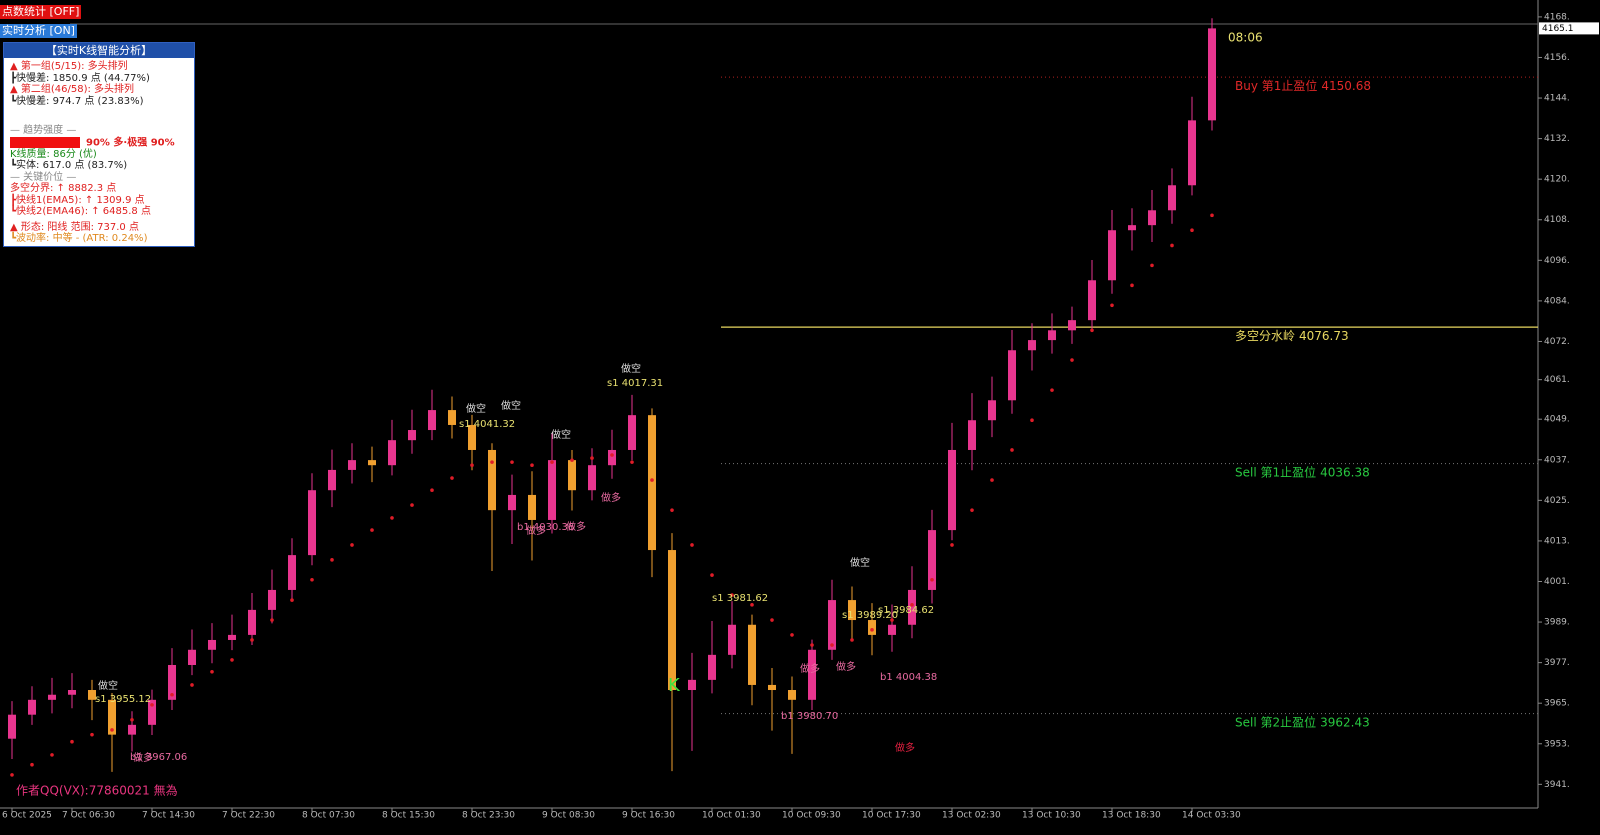 The height and width of the screenshot is (835, 1600). What do you see at coordinates (488, 816) in the screenshot?
I see `x-tick-label: 8 Oct 23:30` at bounding box center [488, 816].